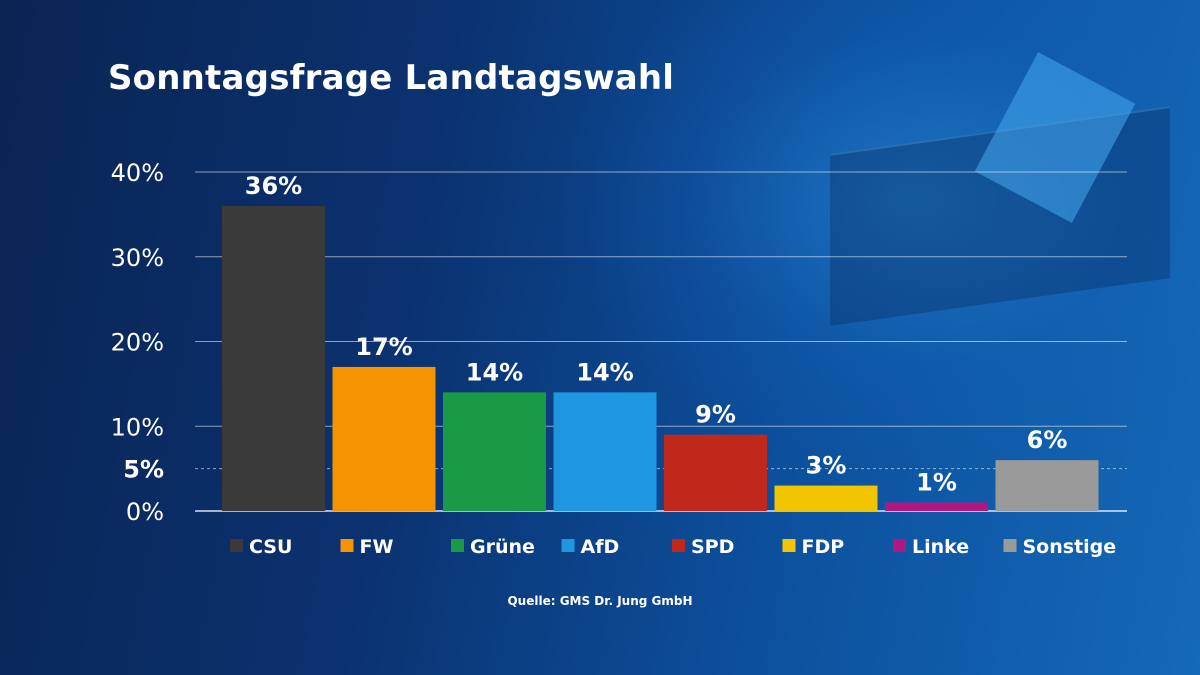 This screenshot has height=675, width=1200. I want to click on y-tick-label: 20%, so click(137, 343).